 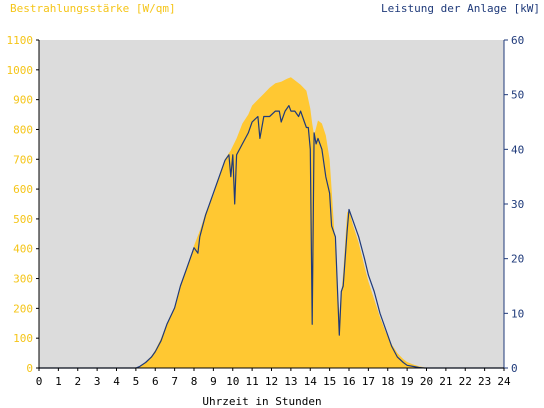 What do you see at coordinates (20, 70) in the screenshot?
I see `left-y-tick-label: 1000` at bounding box center [20, 70].